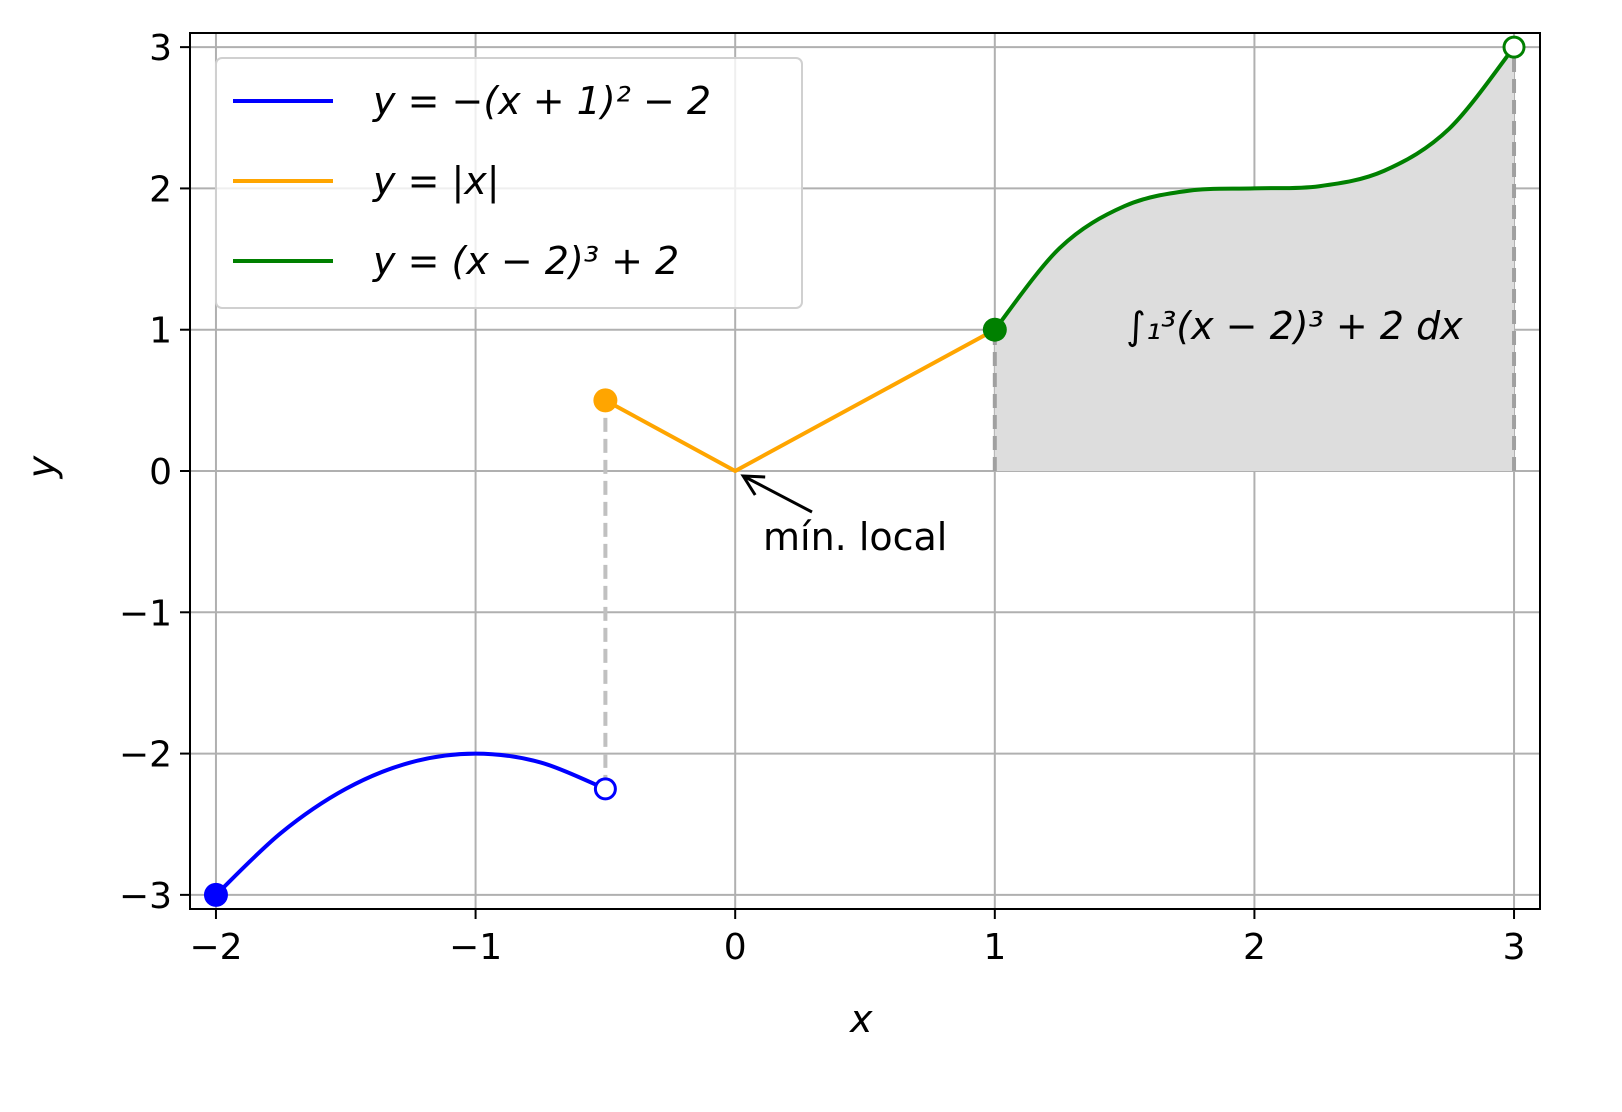 This screenshot has width=1622, height=1112. What do you see at coordinates (145, 896) in the screenshot?
I see `y-tick-label: −3` at bounding box center [145, 896].